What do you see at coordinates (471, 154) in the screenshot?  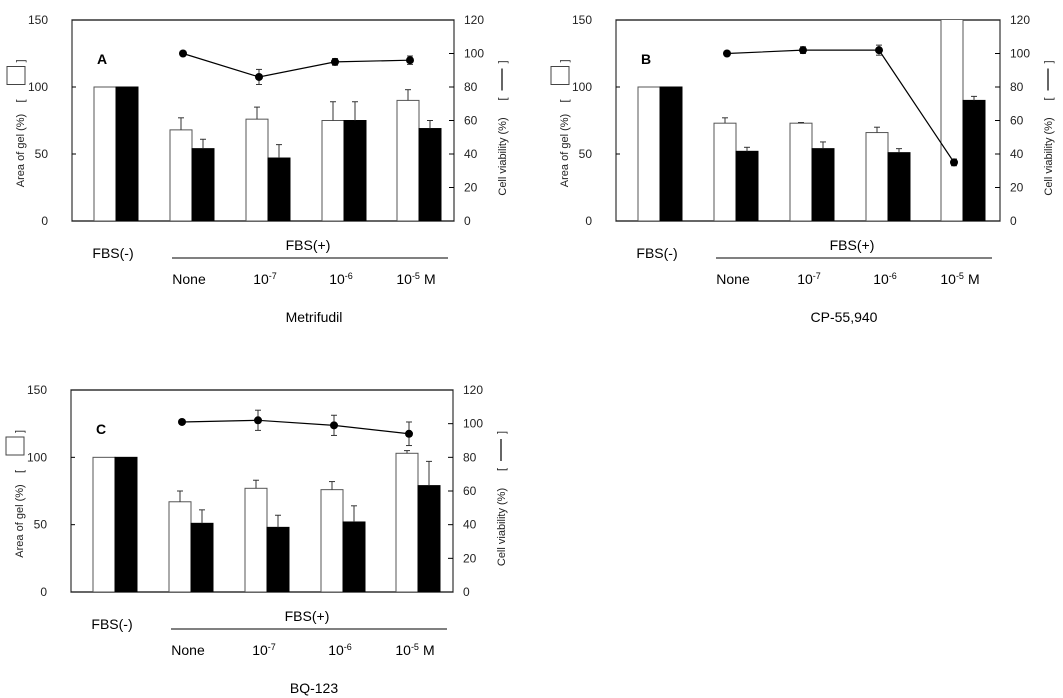 I see `right-tick-label: 40` at bounding box center [471, 154].